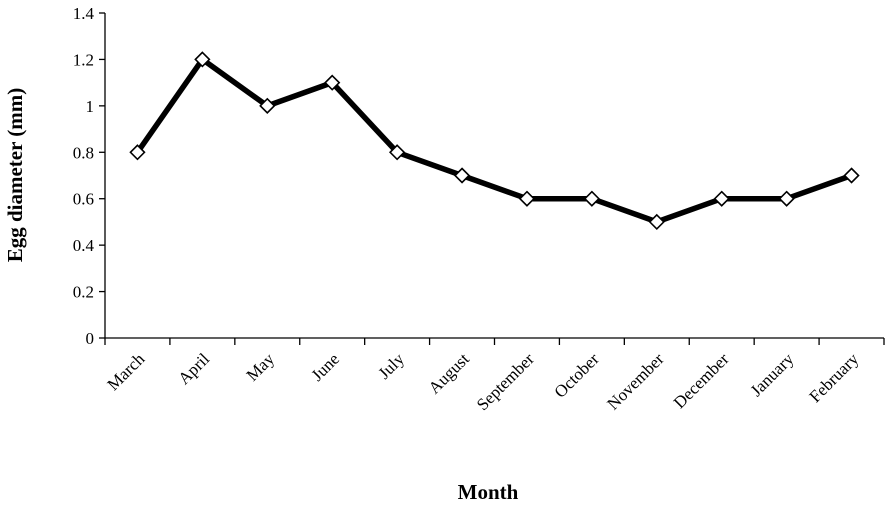  Describe the element at coordinates (90, 106) in the screenshot. I see `y-tick-label: 1` at that location.